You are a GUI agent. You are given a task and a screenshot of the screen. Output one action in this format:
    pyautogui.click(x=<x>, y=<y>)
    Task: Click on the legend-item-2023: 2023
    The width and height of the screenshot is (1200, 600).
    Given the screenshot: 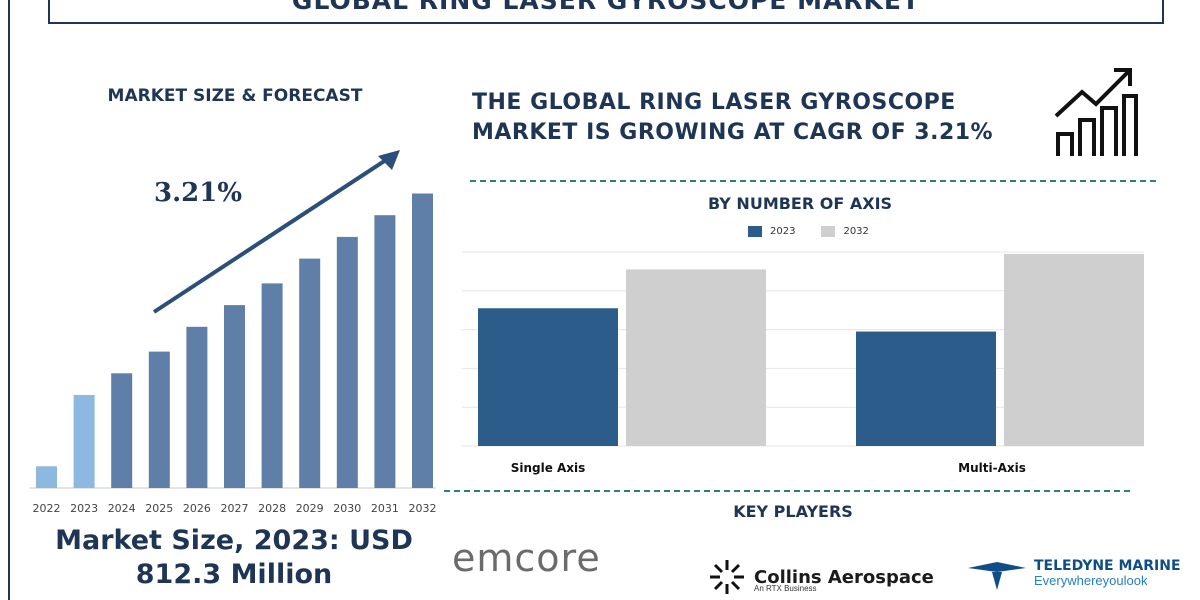 What is the action you would take?
    pyautogui.click(x=771, y=231)
    